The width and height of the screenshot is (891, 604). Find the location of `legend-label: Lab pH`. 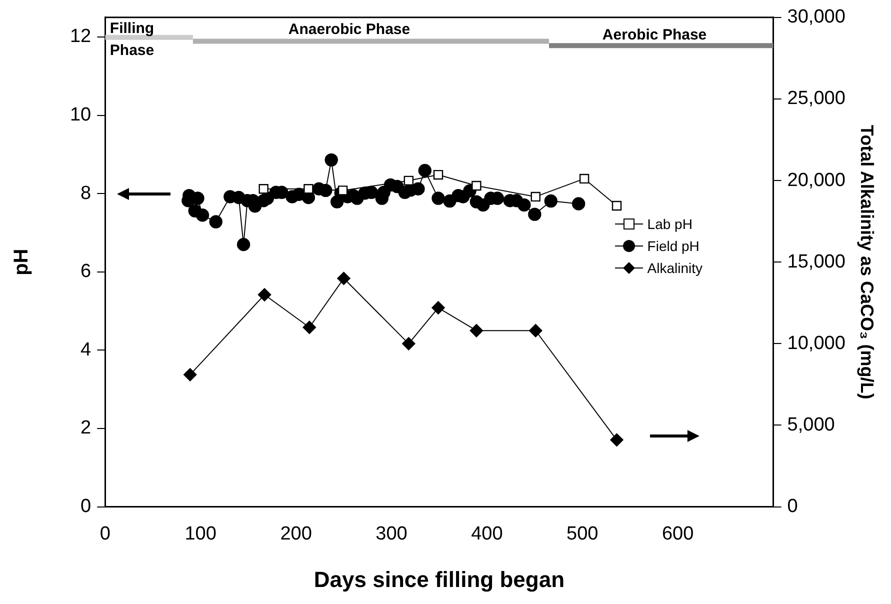

legend-label: Lab pH is located at coordinates (669, 224).